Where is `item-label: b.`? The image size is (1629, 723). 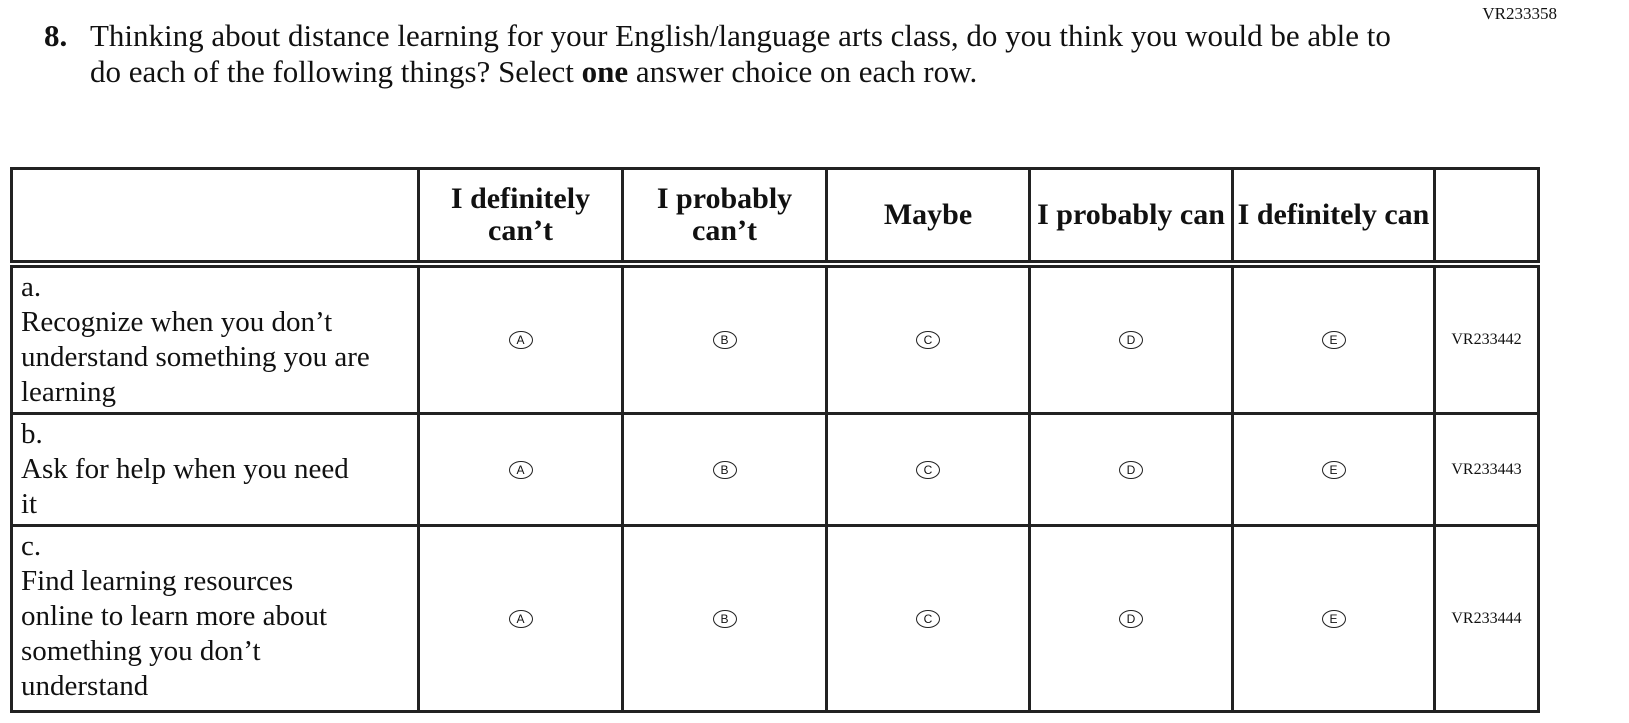 item-label: b. is located at coordinates (32, 434).